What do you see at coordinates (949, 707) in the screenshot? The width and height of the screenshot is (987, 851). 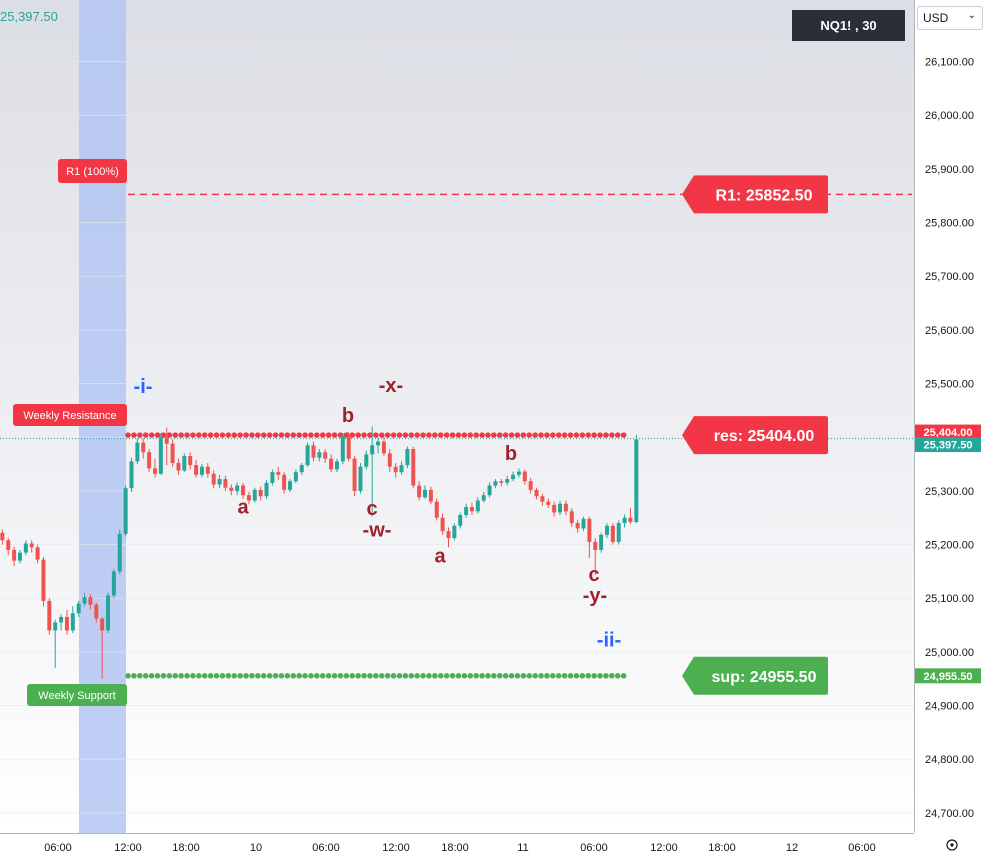 I see `price-tick-label: 24,900.00` at bounding box center [949, 707].